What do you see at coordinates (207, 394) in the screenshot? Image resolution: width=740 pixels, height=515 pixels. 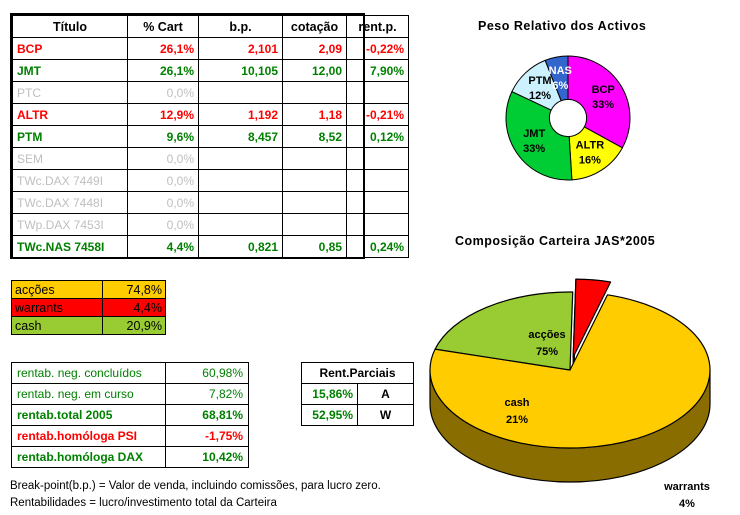 I see `rentability-row-value: 7,82%` at bounding box center [207, 394].